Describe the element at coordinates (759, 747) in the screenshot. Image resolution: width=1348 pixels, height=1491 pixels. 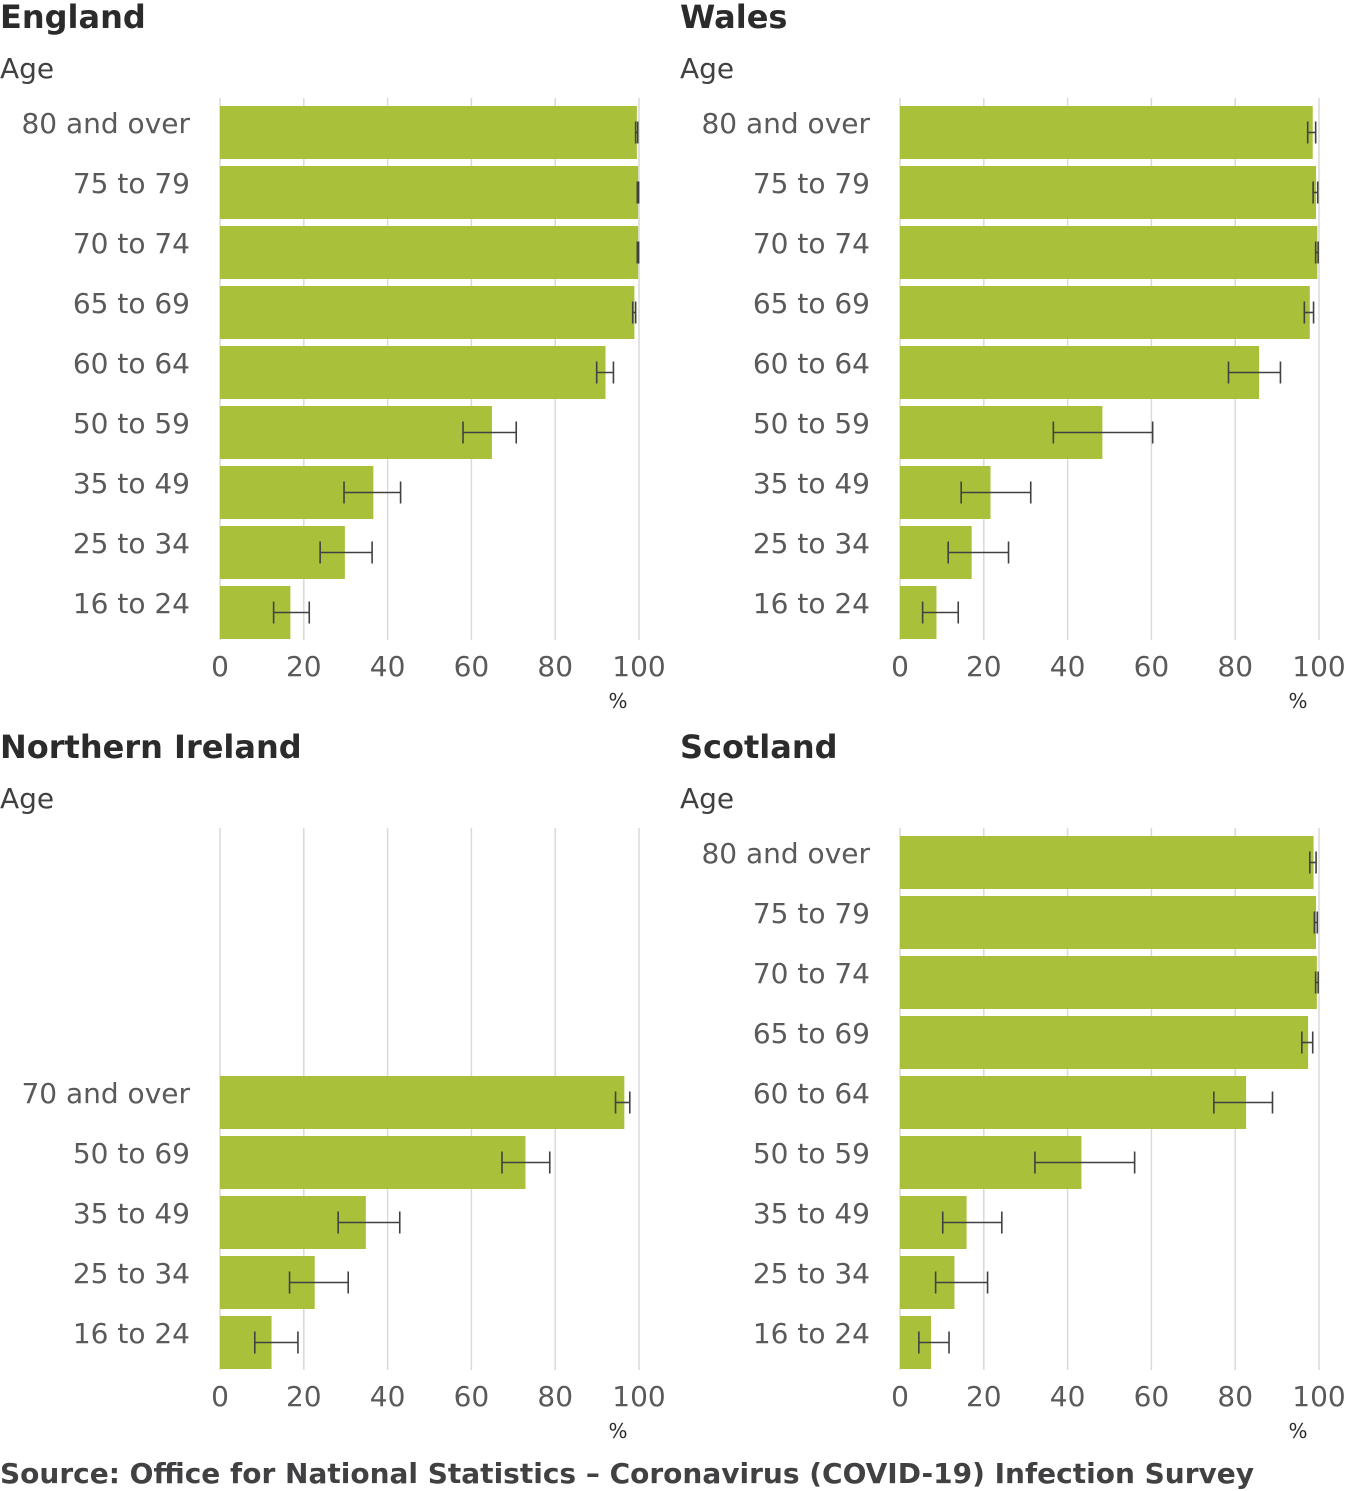
I see `chart-title: Scotland` at that location.